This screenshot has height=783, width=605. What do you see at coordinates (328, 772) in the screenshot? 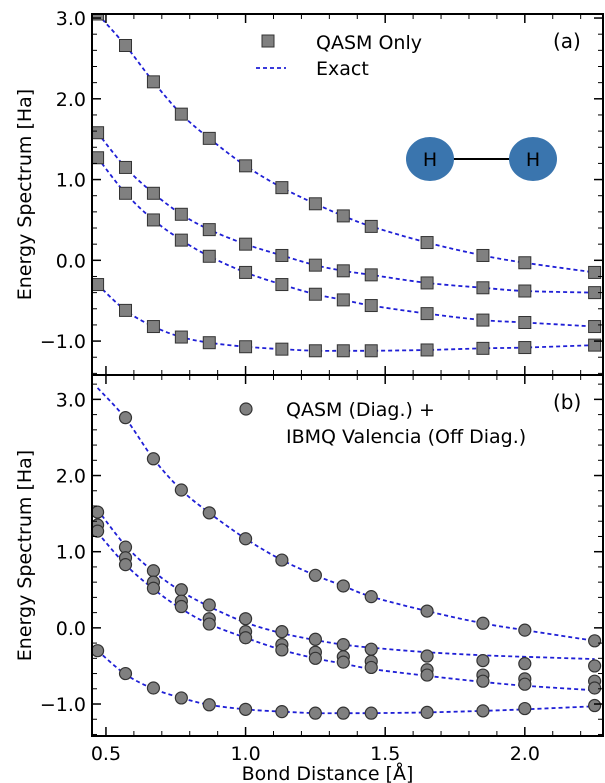
I see `x-axis-label: Bond Distance [Å]` at bounding box center [328, 772].